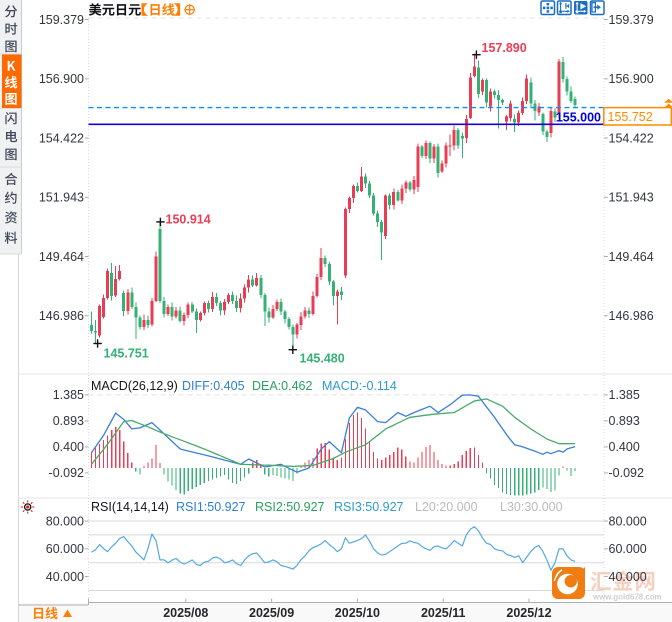 The image size is (672, 622). I want to click on svg-text: L30:30.000, so click(531, 507).